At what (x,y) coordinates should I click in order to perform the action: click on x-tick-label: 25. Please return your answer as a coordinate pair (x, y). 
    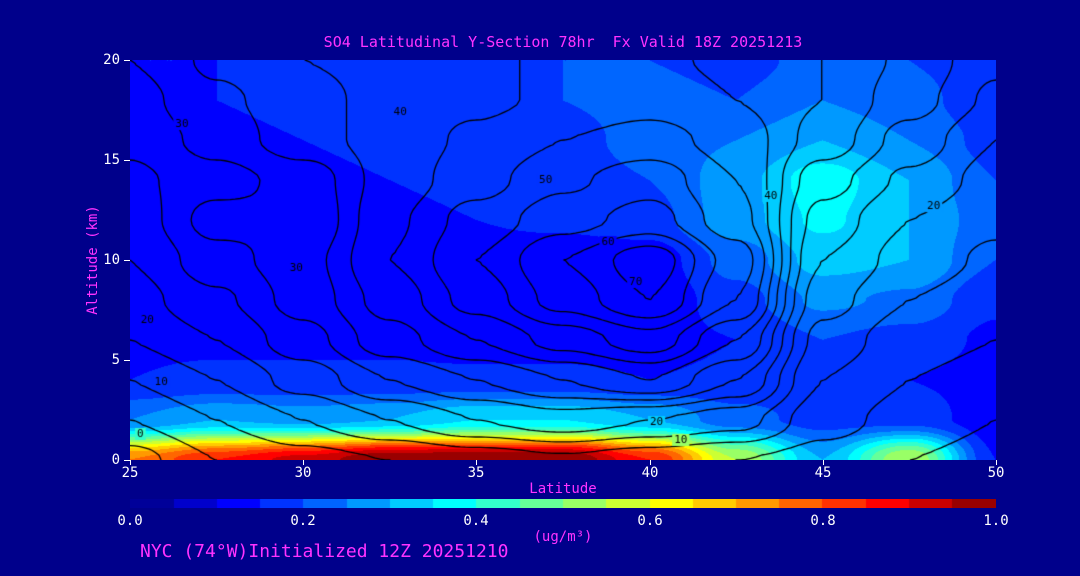
    Looking at the image, I should click on (130, 473).